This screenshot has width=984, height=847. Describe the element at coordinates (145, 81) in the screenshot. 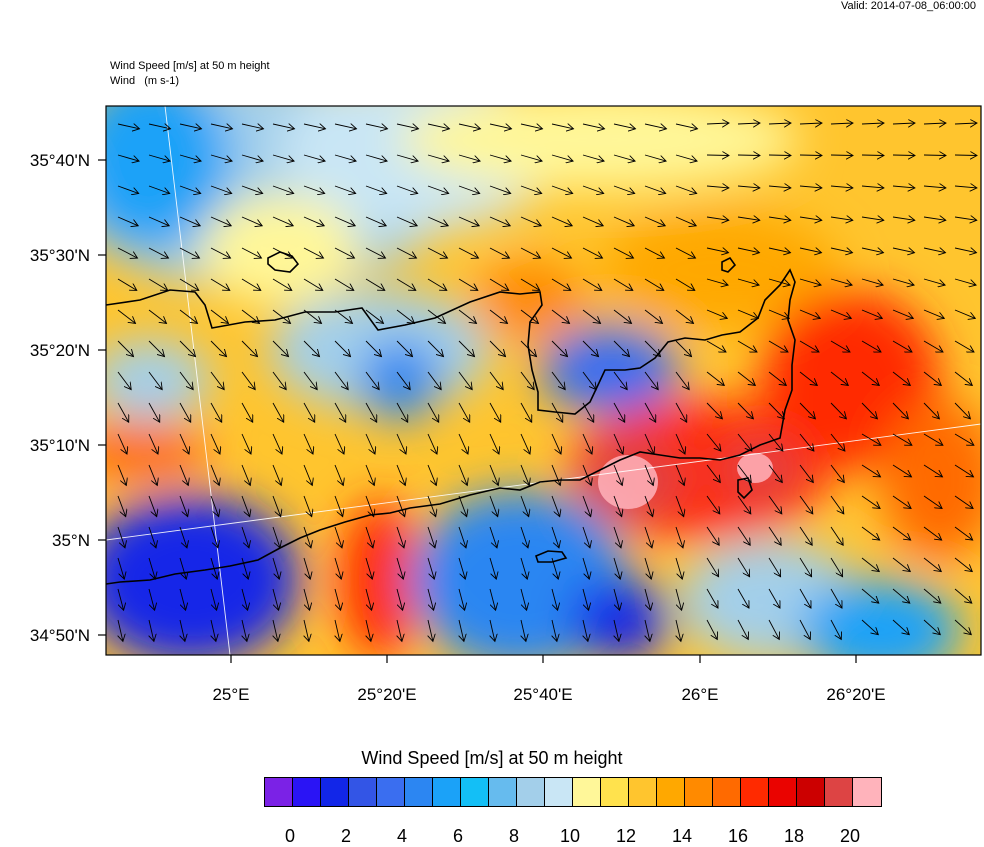

I see `plot-subtitle: Wind (m s-1)` at that location.